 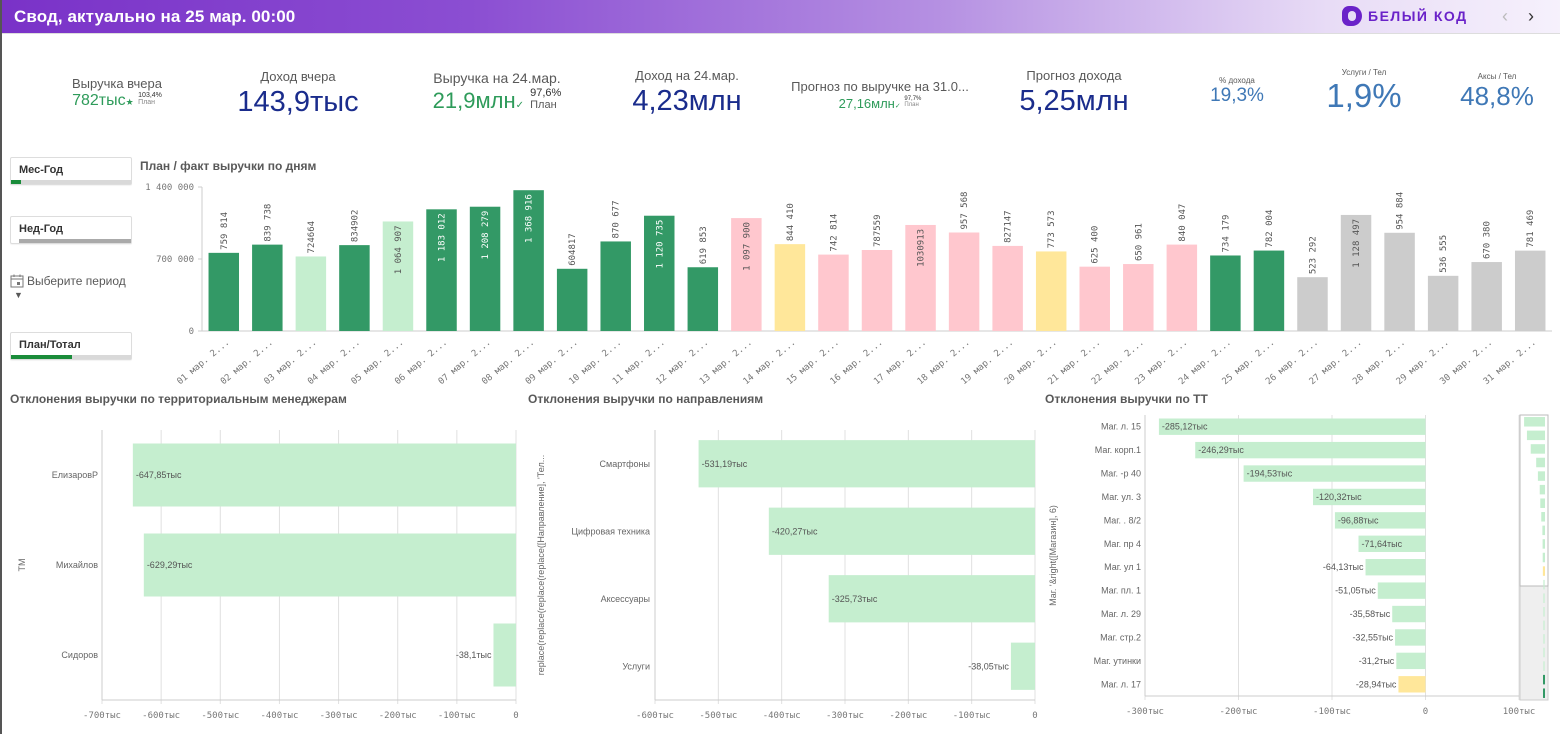 I want to click on data-label: 759 814, so click(x=225, y=231).